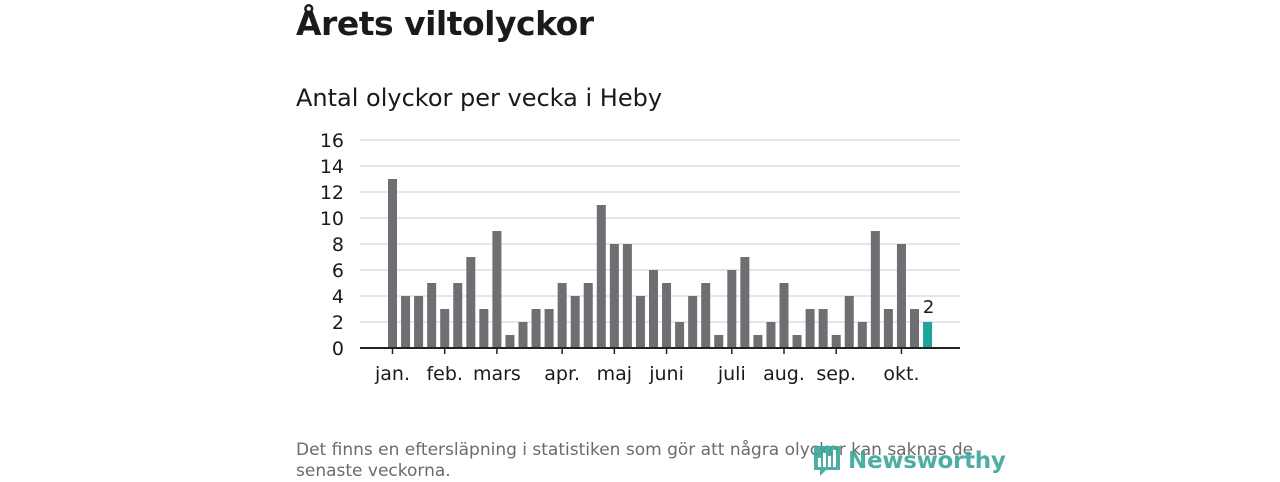 This screenshot has height=482, width=1280. I want to click on y-tick-label: 4, so click(338, 297).